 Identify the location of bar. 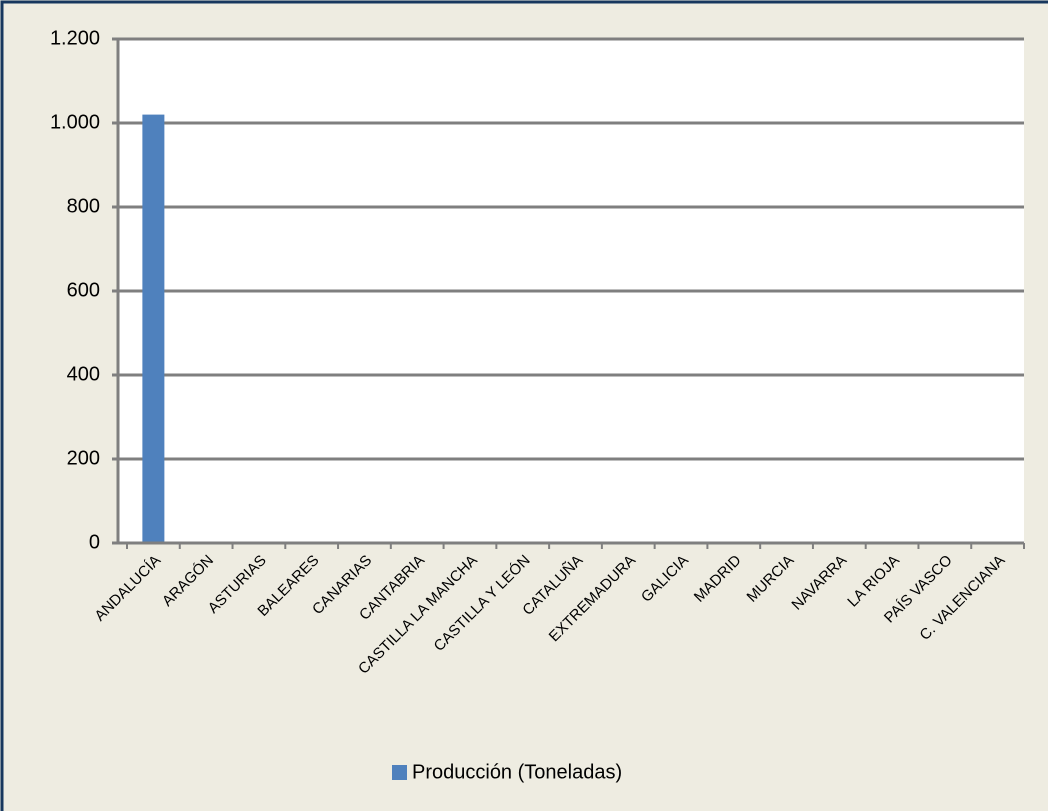
(153, 328).